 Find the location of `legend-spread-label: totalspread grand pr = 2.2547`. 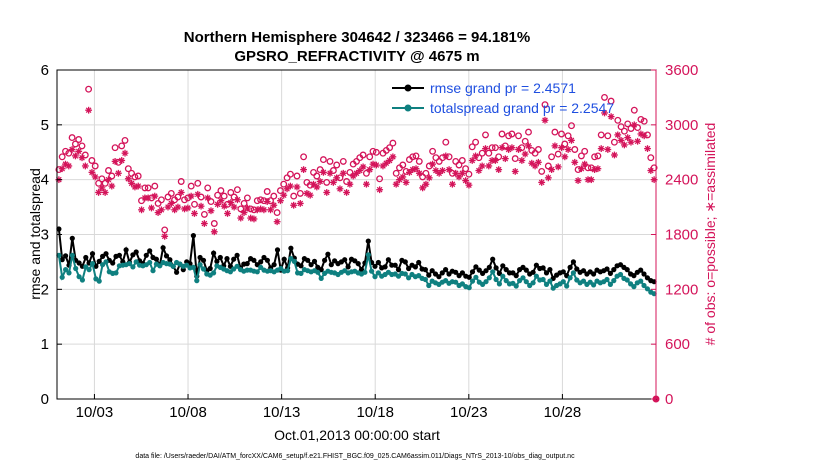

legend-spread-label: totalspread grand pr = 2.2547 is located at coordinates (522, 108).